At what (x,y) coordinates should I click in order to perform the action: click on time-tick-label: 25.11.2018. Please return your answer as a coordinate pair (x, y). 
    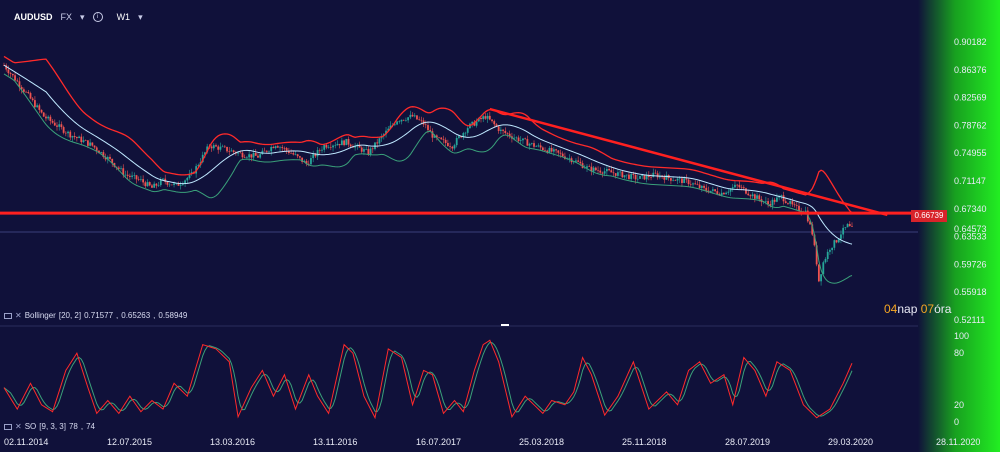
    Looking at the image, I should click on (644, 442).